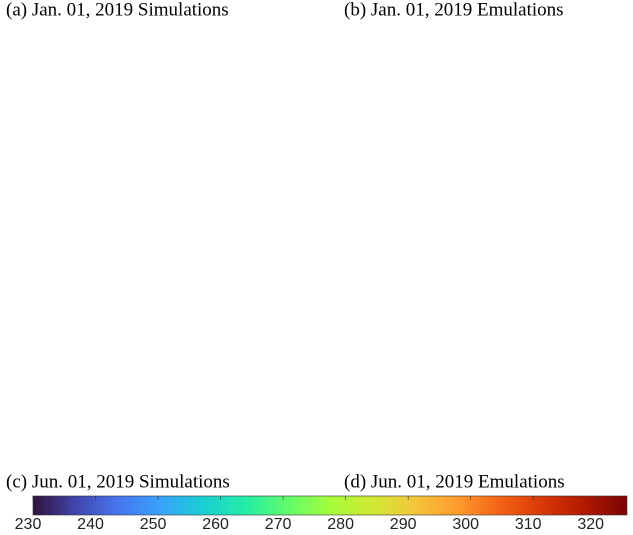 The width and height of the screenshot is (633, 535). What do you see at coordinates (340, 524) in the screenshot?
I see `tick-label: 280` at bounding box center [340, 524].